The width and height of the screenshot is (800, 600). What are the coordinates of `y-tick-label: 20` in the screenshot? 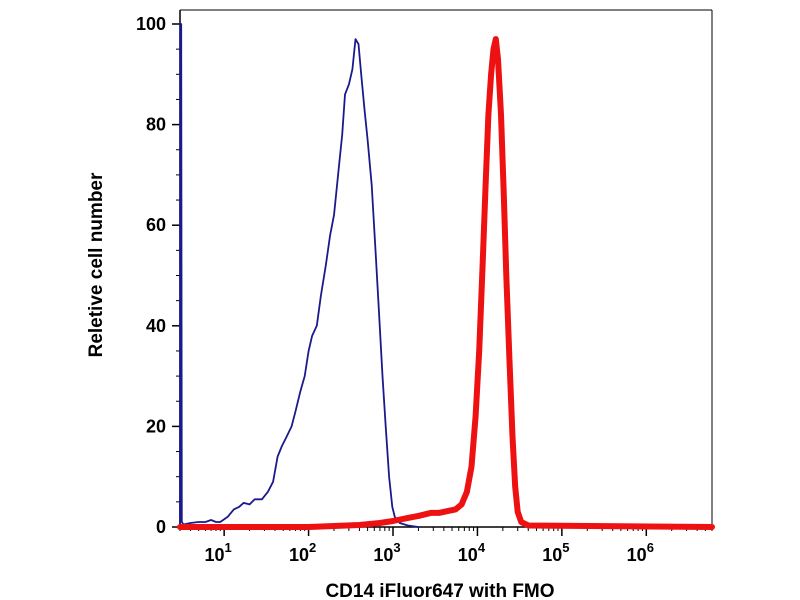 It's located at (156, 426).